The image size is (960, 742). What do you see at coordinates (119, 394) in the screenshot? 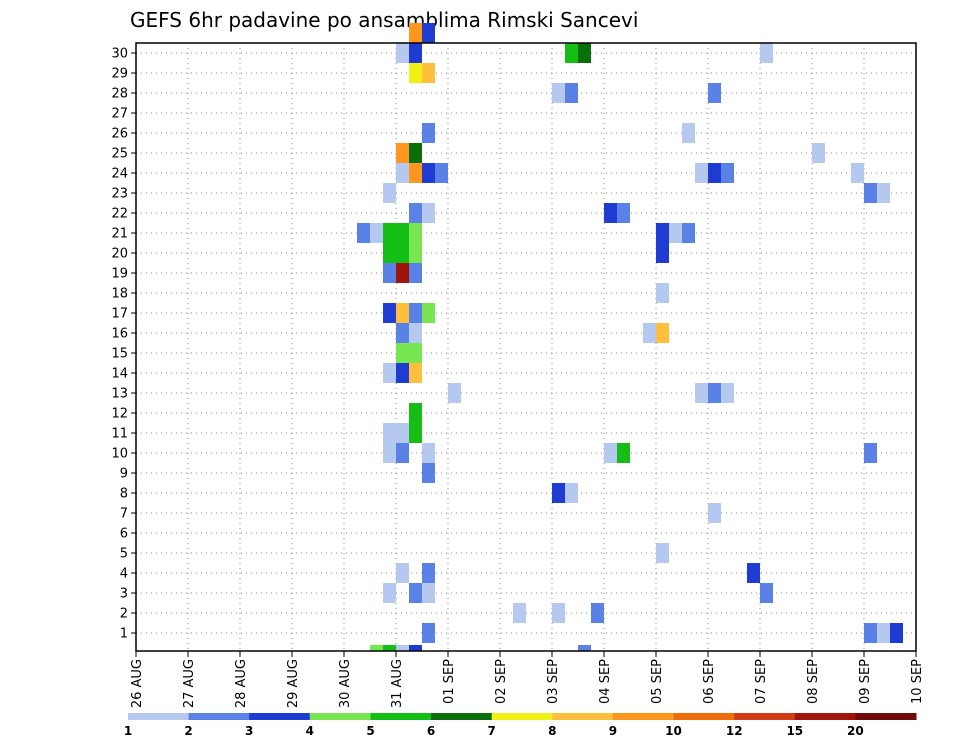
I see `y-tick-label: 13` at bounding box center [119, 394].